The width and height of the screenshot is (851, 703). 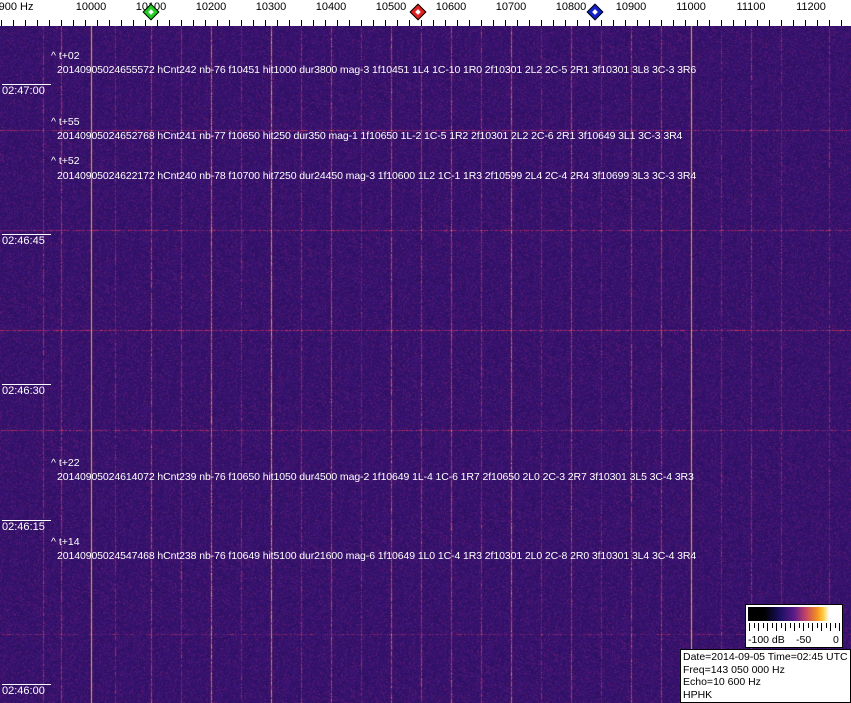 What do you see at coordinates (26, 390) in the screenshot?
I see `time-label: 02:46:30` at bounding box center [26, 390].